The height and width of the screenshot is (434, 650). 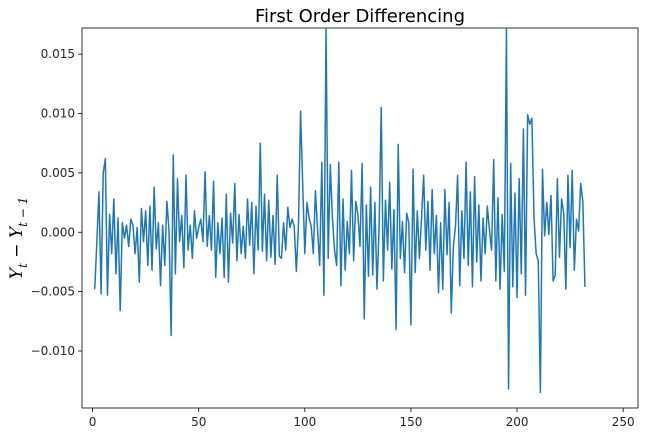 I want to click on x-tick-label: 0, so click(x=93, y=422).